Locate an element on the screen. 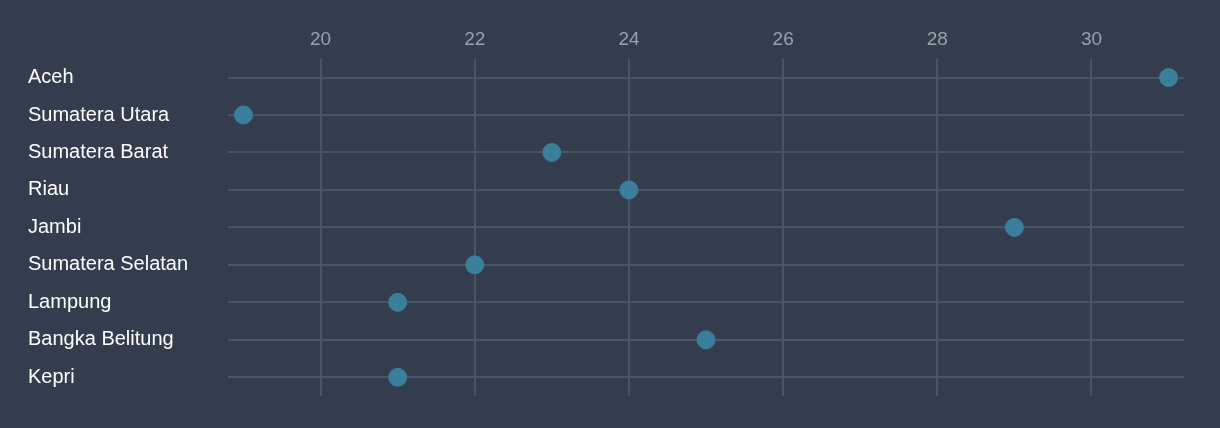 Image resolution: width=1220 pixels, height=428 pixels. y-tick-label: Aceh is located at coordinates (51, 76).